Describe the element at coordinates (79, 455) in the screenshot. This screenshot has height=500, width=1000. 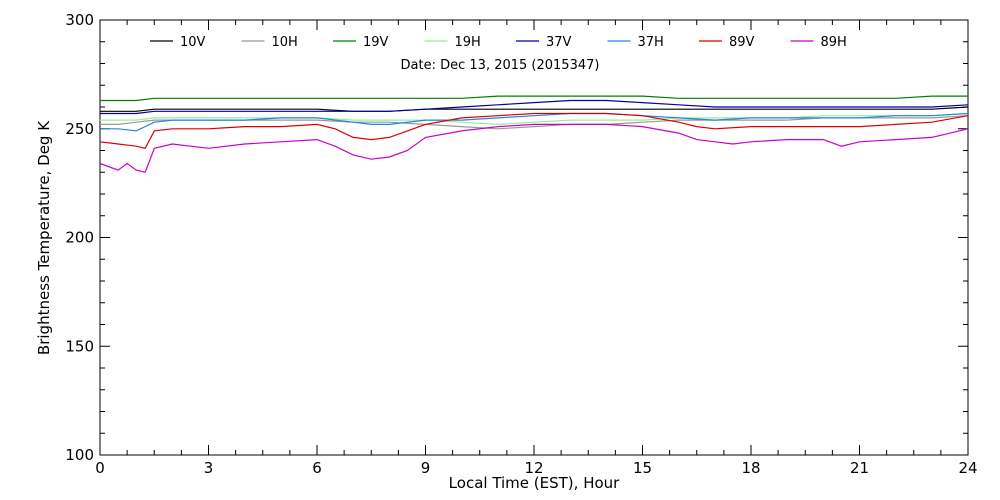
I see `y-tick-label: 100` at that location.